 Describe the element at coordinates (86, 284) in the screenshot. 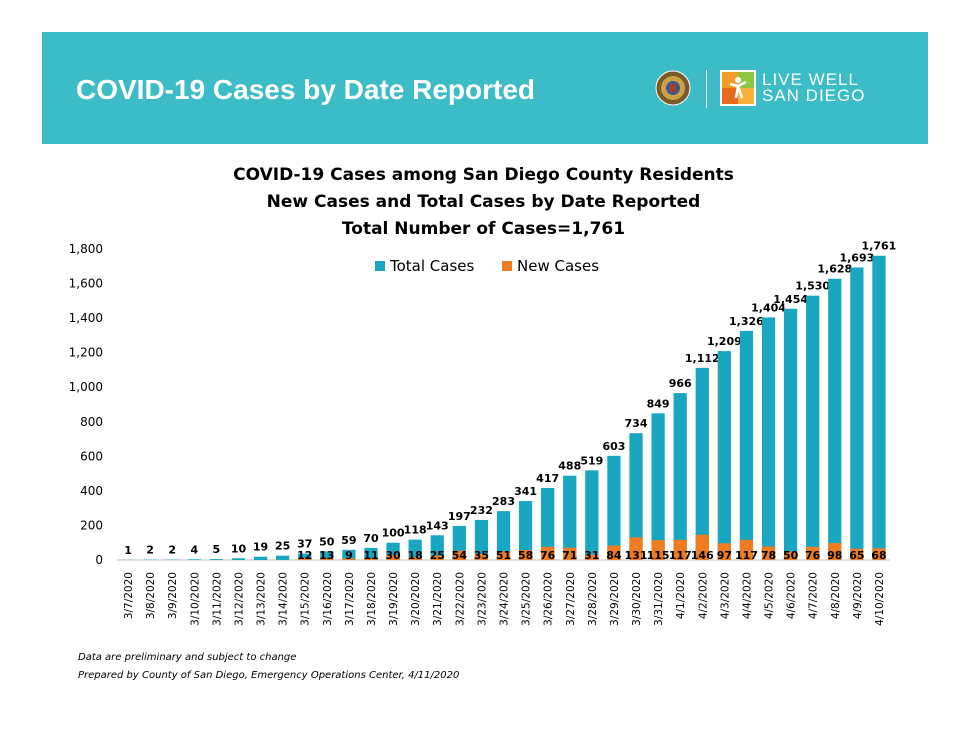

I see `y-tick-label: 1,600` at that location.